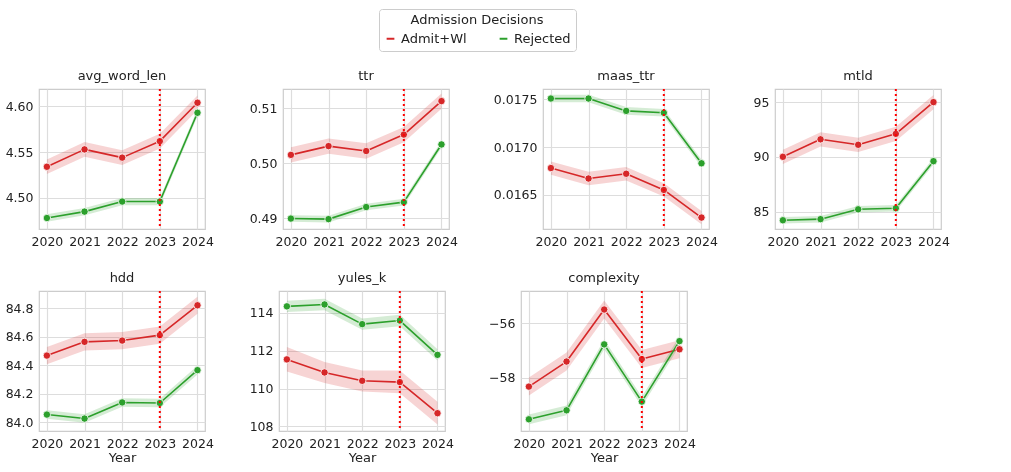 The width and height of the screenshot is (1011, 472). What do you see at coordinates (604, 277) in the screenshot?
I see `chart-title: complexity` at bounding box center [604, 277].